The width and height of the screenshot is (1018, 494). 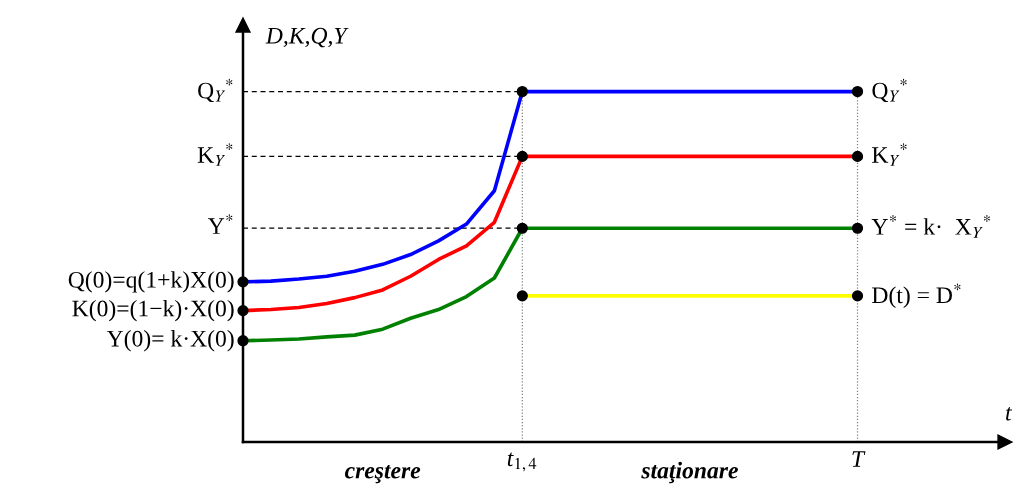 I want to click on x-tick-label: t$_{1,4}$, so click(x=522, y=462).